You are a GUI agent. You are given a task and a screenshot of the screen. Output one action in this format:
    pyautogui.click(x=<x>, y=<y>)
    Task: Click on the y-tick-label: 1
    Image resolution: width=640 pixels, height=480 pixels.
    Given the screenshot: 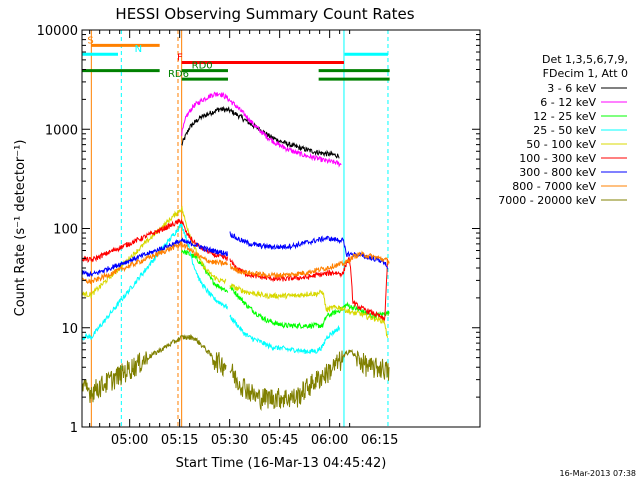 What is the action you would take?
    pyautogui.click(x=74, y=428)
    